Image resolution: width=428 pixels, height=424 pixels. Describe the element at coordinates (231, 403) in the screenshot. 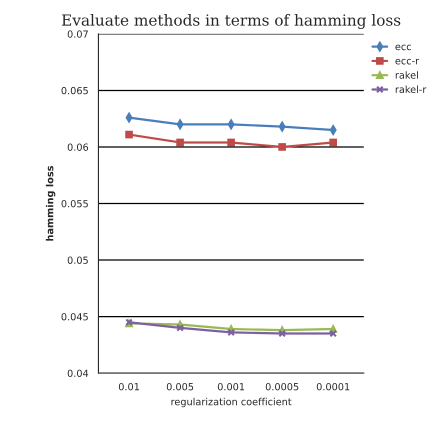

I see `x-axis-title: regularization coefficient` at that location.